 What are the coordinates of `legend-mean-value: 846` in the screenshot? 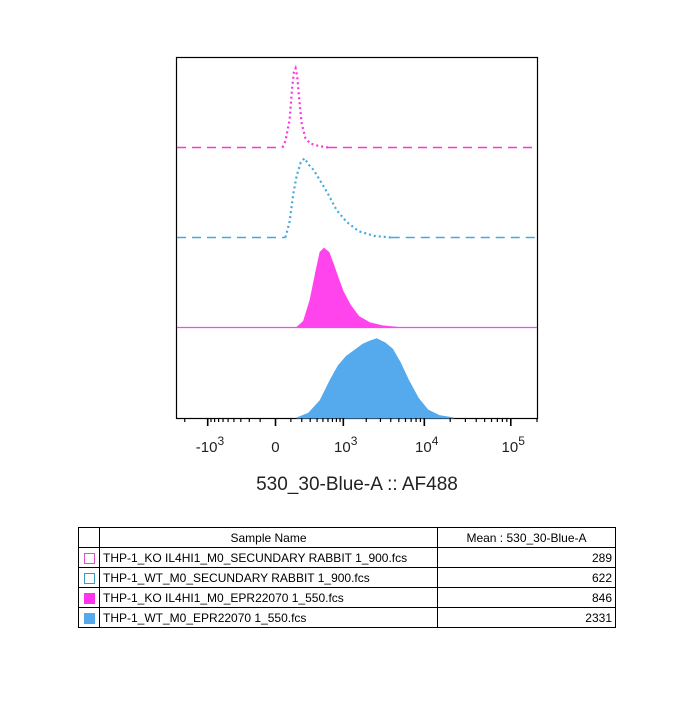 It's located at (526, 597).